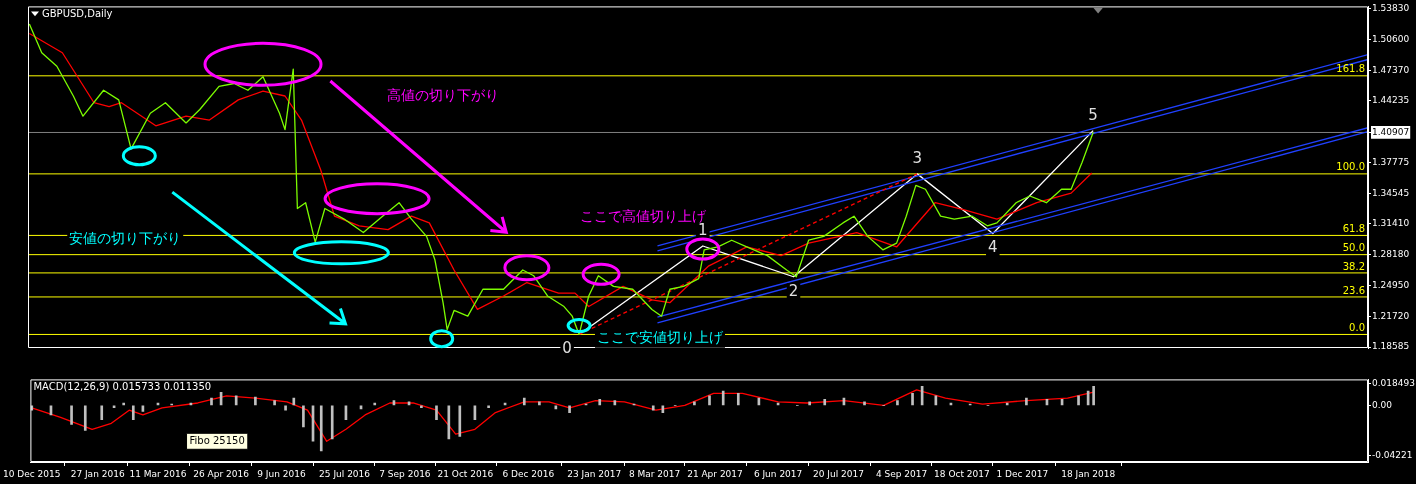  I want to click on y-tick-label: 1.47370, so click(1391, 69).